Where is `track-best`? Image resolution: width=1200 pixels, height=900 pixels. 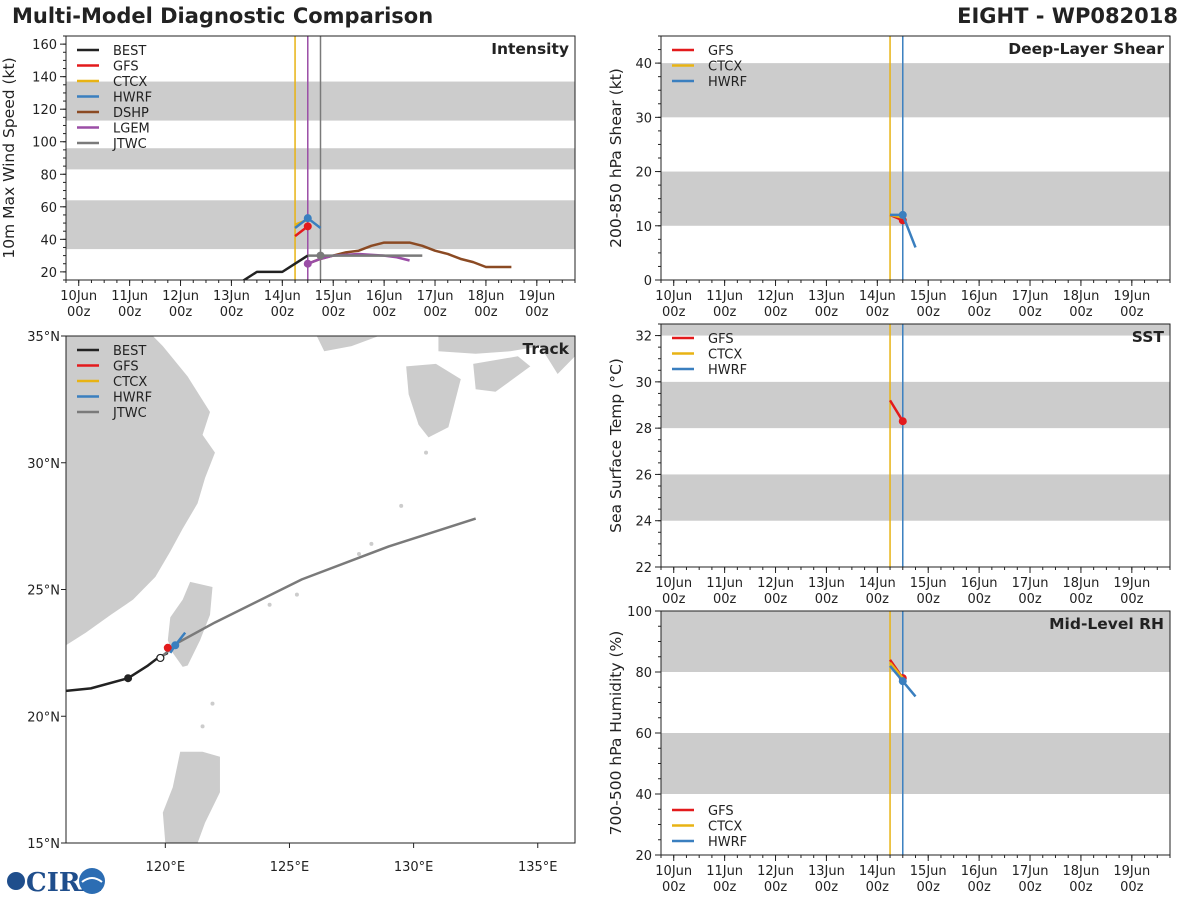
track-best is located at coordinates (117, 672).